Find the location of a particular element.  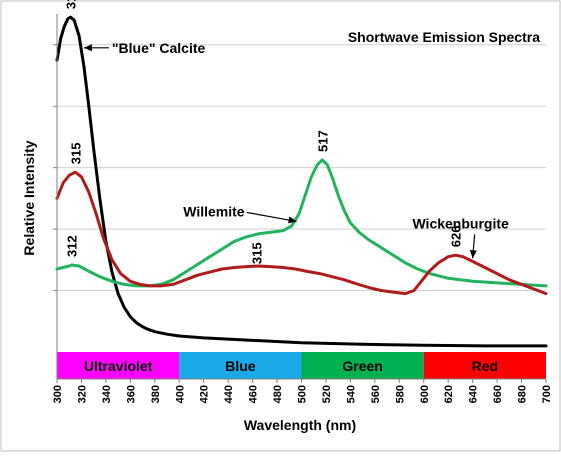

x-tick-label: 640 is located at coordinates (474, 394).